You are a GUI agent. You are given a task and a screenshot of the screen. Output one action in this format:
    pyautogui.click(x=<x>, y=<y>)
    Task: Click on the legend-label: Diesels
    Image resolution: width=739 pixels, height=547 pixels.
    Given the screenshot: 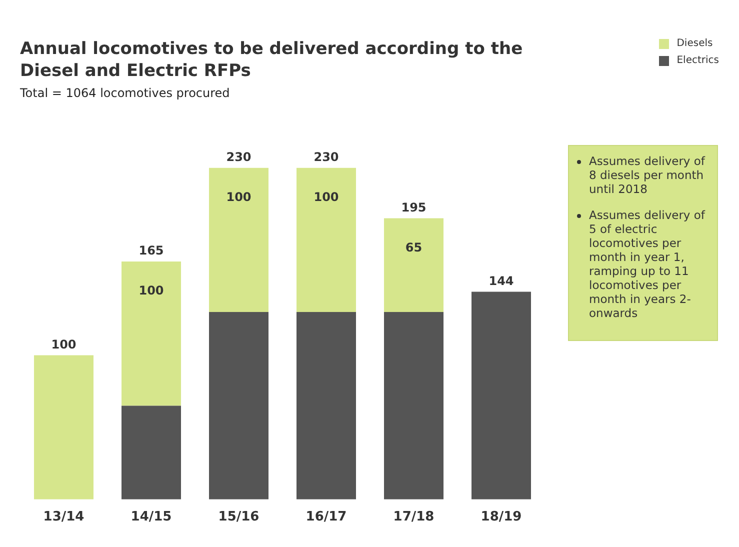 What is the action you would take?
    pyautogui.click(x=694, y=43)
    